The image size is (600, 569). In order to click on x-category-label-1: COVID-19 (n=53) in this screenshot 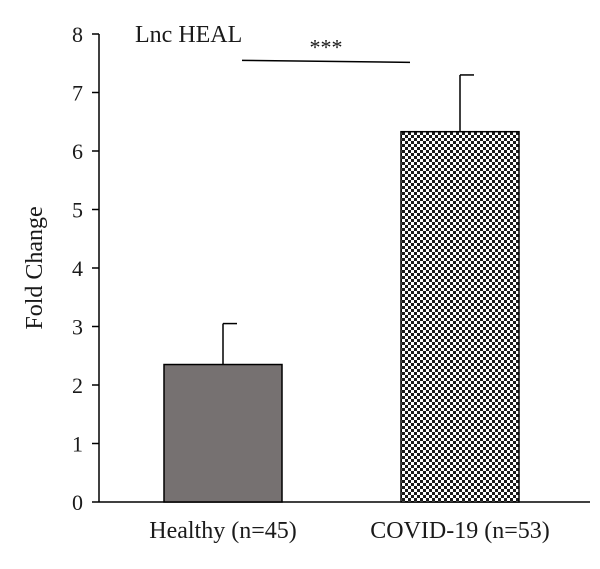, I will do `click(460, 531)`.